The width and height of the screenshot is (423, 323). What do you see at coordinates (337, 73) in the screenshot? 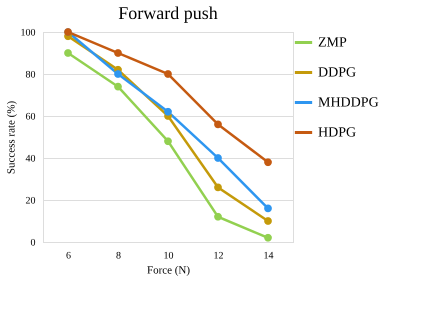
I see `legend-label: DDPG` at bounding box center [337, 73].